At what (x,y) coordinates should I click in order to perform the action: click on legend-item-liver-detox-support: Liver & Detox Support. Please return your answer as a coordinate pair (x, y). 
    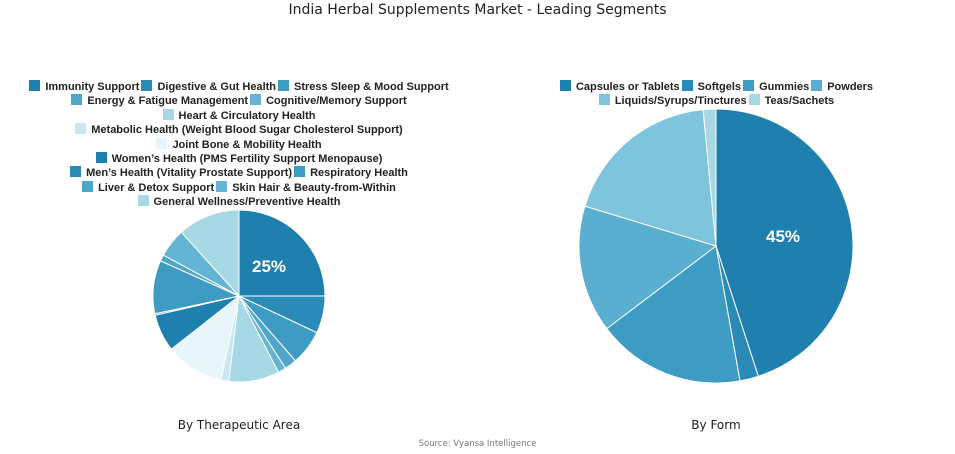
    Looking at the image, I should click on (148, 187).